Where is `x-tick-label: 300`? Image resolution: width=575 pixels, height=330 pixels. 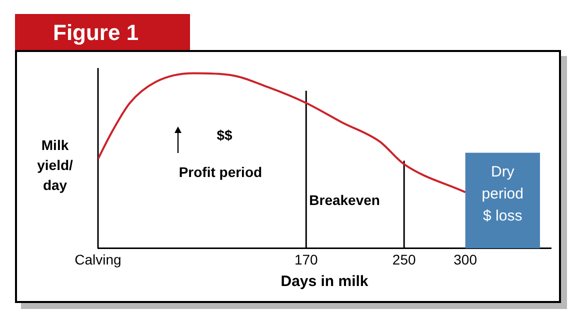
x-tick-label: 300 is located at coordinates (466, 259).